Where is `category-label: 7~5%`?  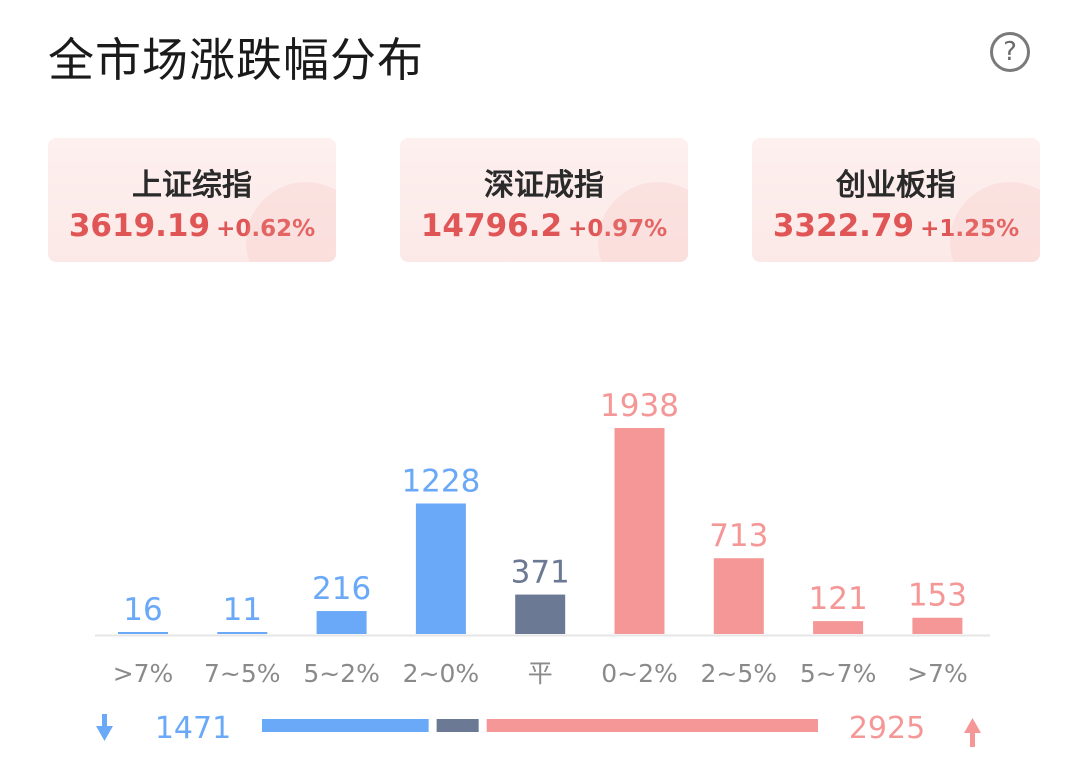
category-label: 7~5% is located at coordinates (242, 673).